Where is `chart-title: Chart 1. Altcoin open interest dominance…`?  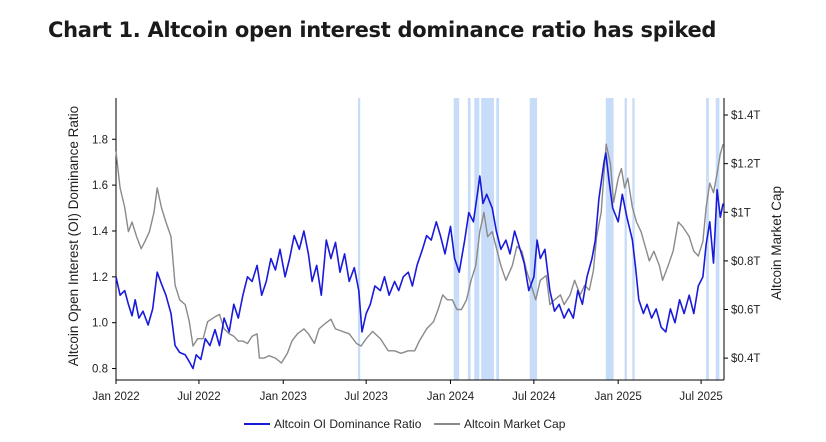
chart-title: Chart 1. Altcoin open interest dominance… is located at coordinates (382, 30).